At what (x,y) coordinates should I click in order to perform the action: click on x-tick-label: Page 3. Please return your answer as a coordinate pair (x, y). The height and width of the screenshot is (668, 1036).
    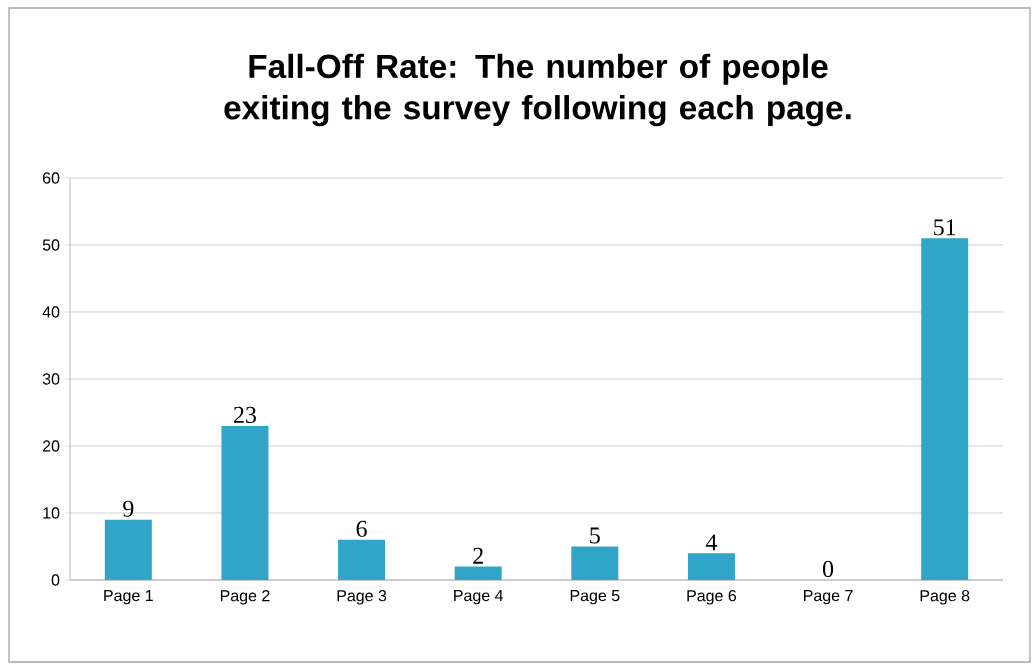
    Looking at the image, I should click on (362, 597).